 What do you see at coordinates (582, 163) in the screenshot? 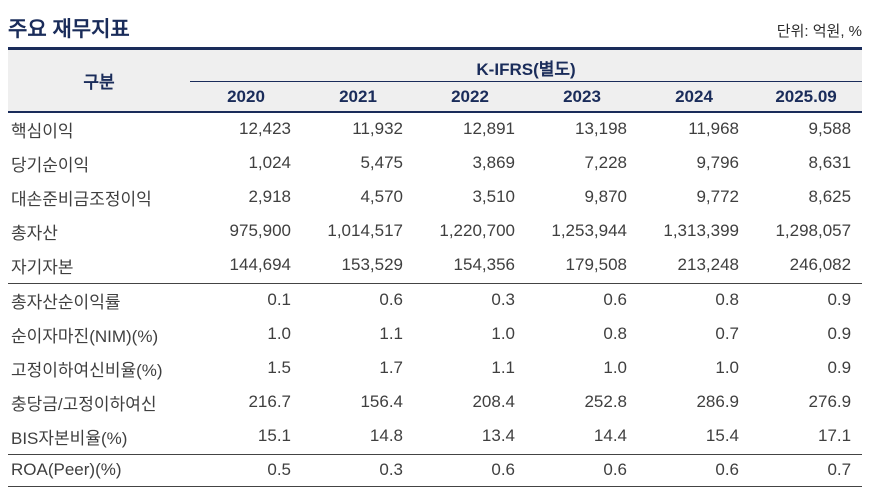
I see `cell-value: 7,228` at bounding box center [582, 163].